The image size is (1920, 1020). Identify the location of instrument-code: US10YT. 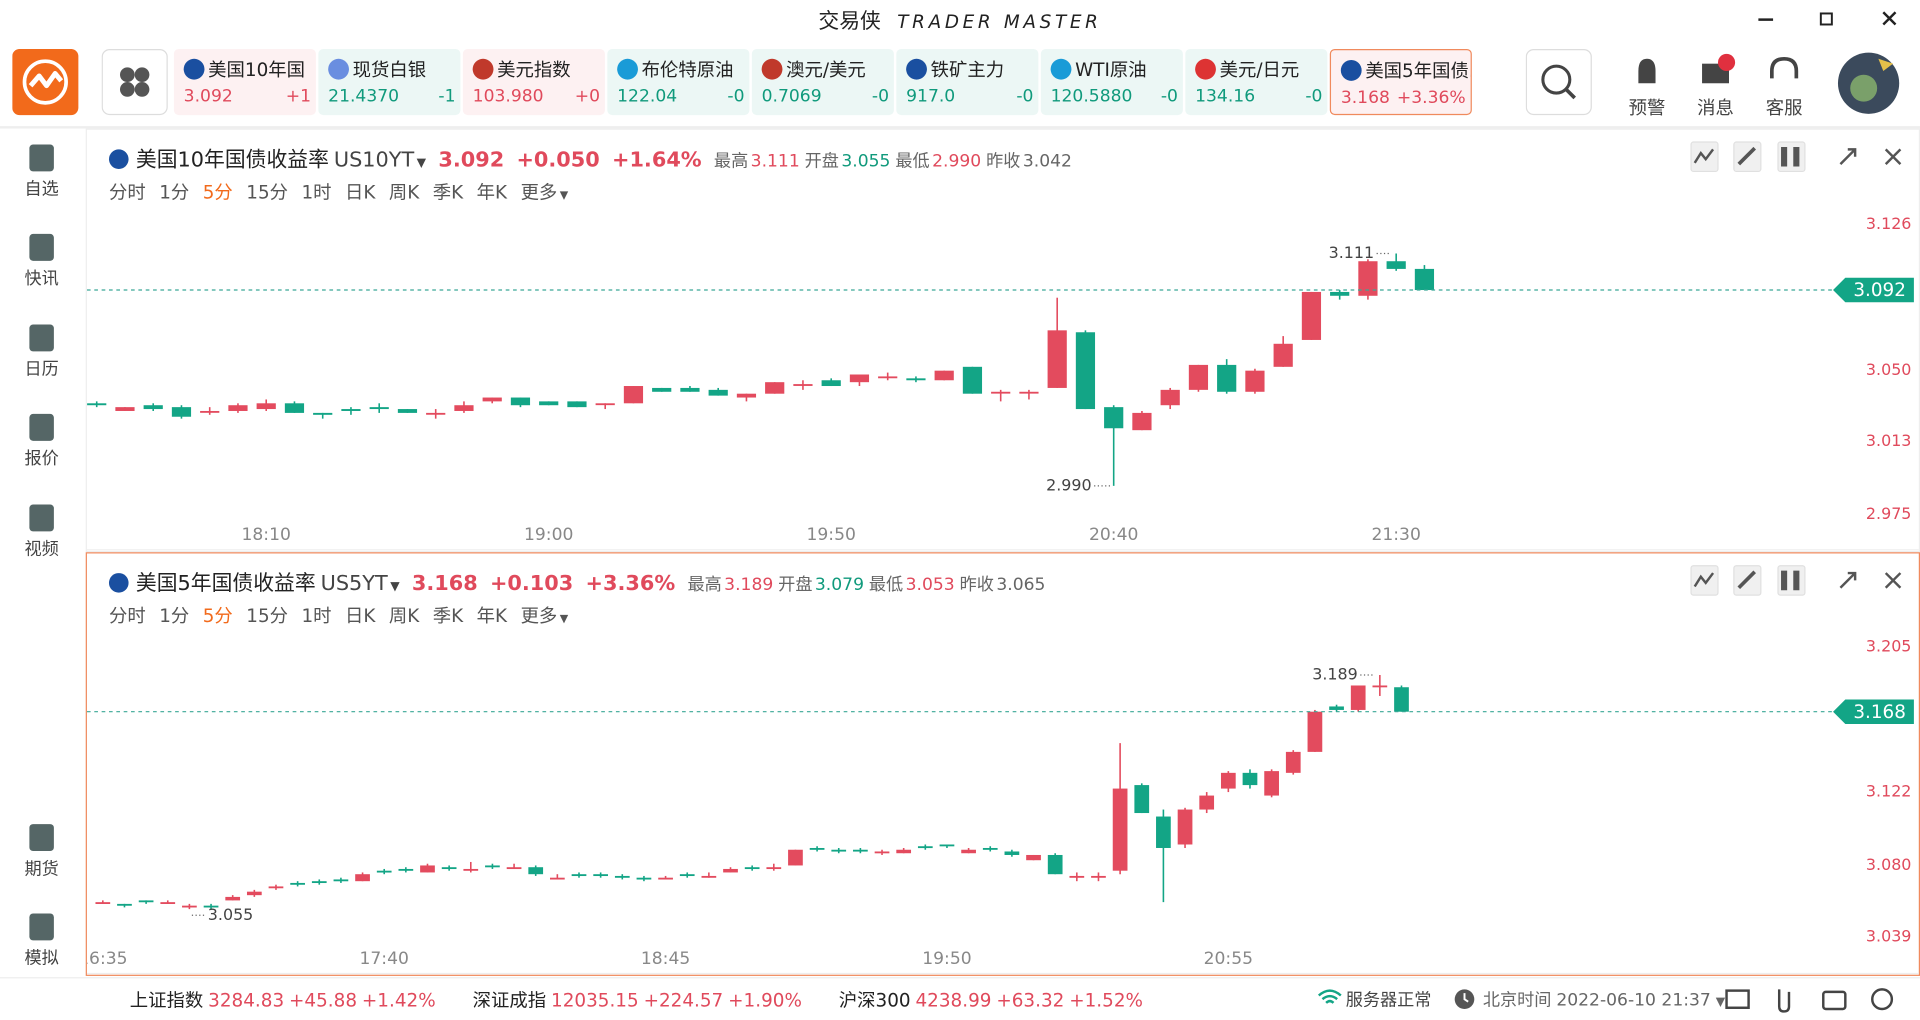
(374, 160).